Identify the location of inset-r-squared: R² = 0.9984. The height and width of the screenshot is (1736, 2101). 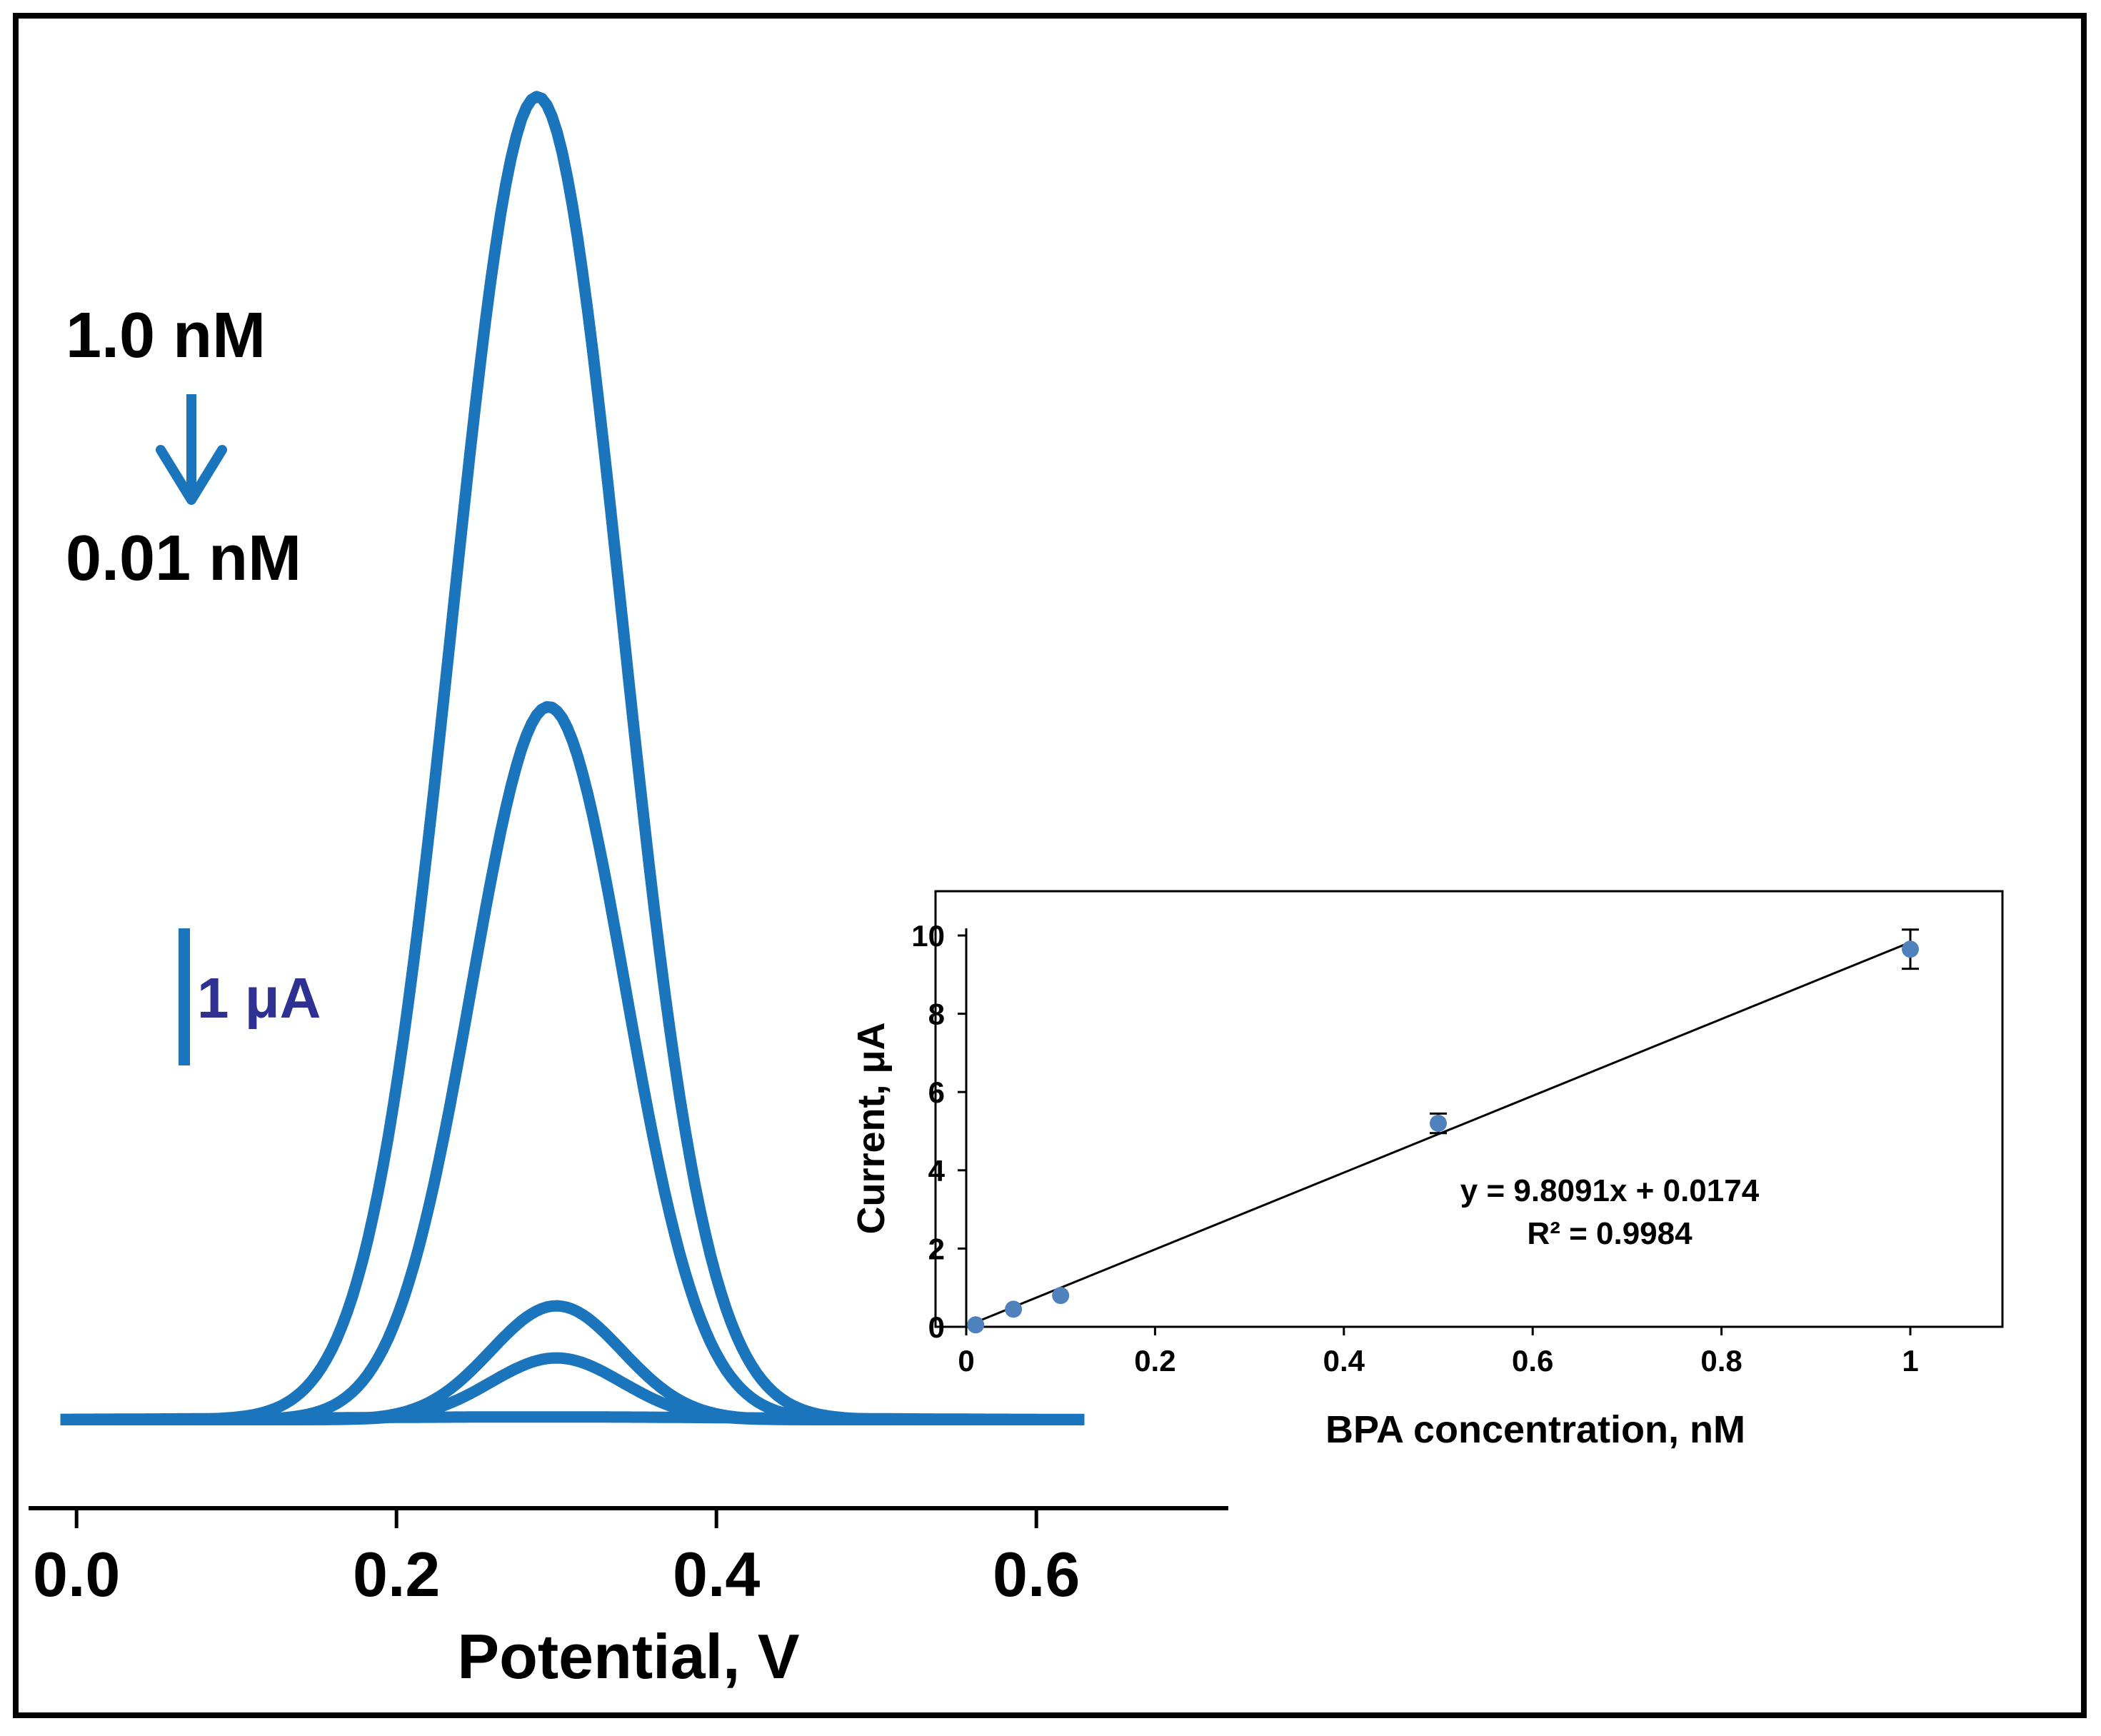
(1610, 1233).